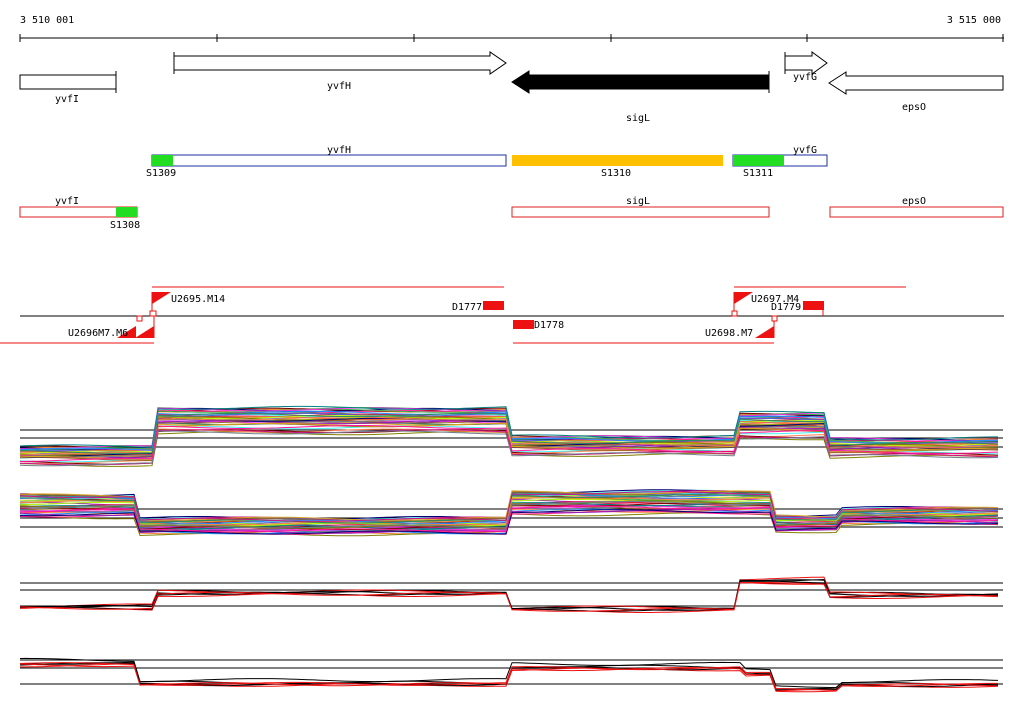 The width and height of the screenshot is (1024, 714). Describe the element at coordinates (339, 86) in the screenshot. I see `gene-yvfH-label: yvfH` at that location.